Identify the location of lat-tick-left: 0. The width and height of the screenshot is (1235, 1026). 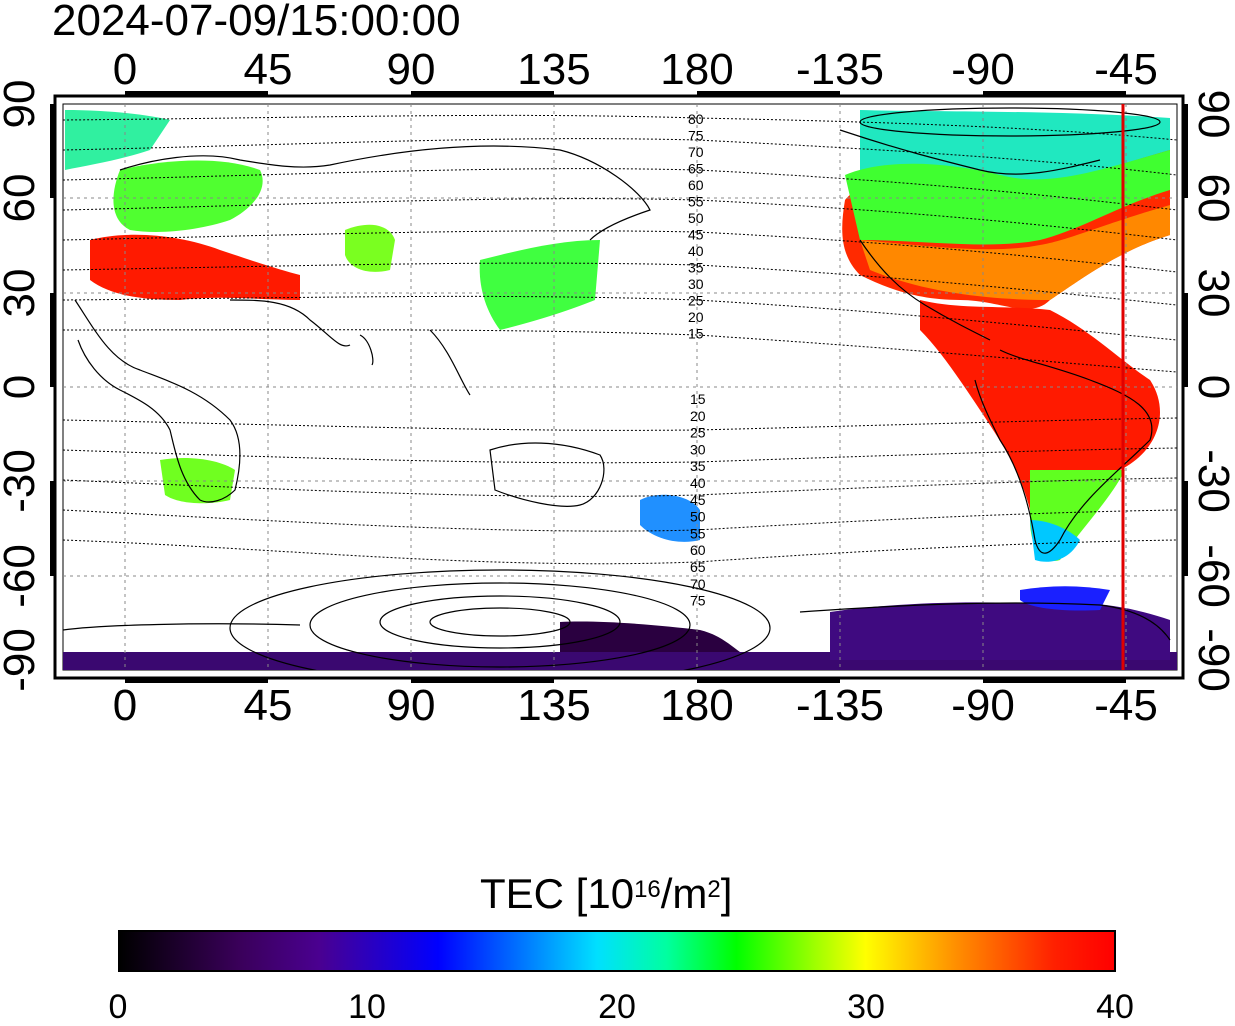
(22, 387).